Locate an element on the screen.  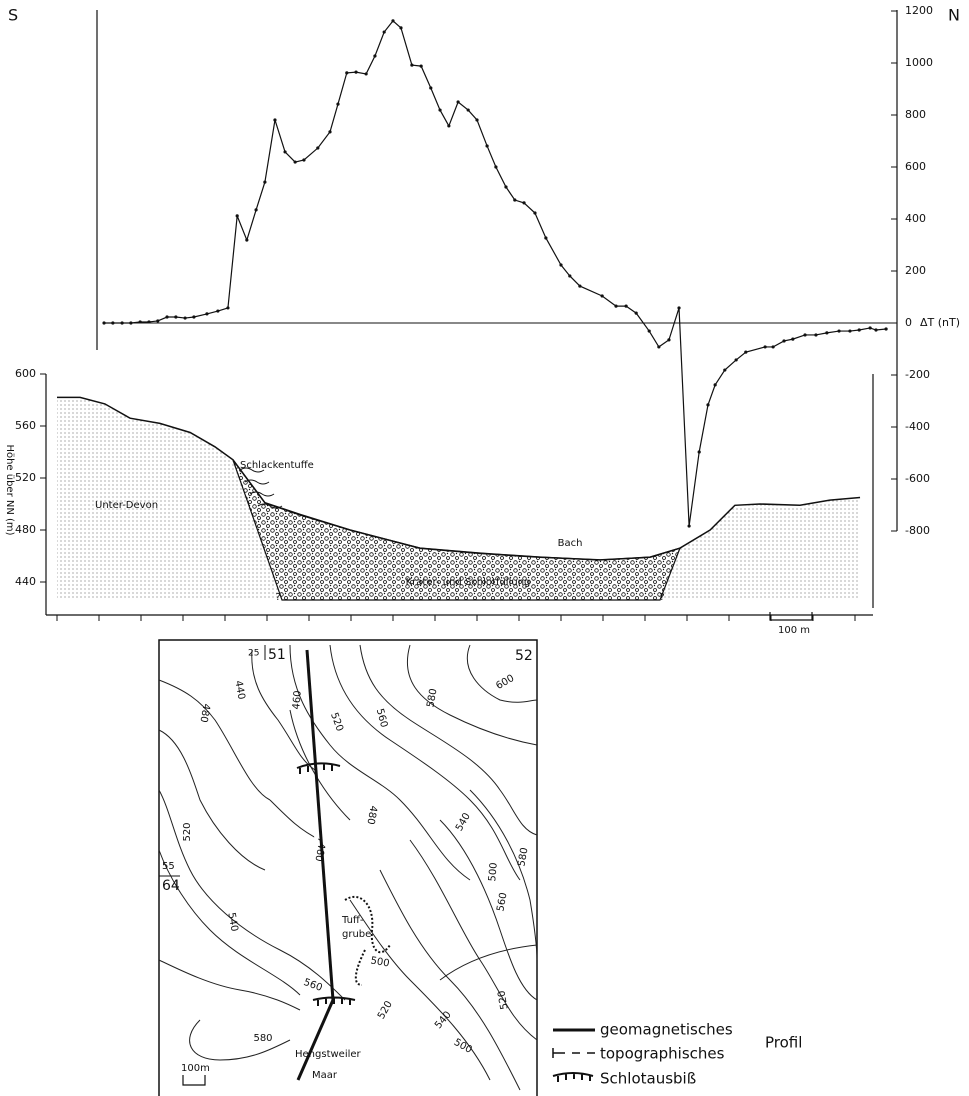
grid-label: 25 is located at coordinates (253, 654).